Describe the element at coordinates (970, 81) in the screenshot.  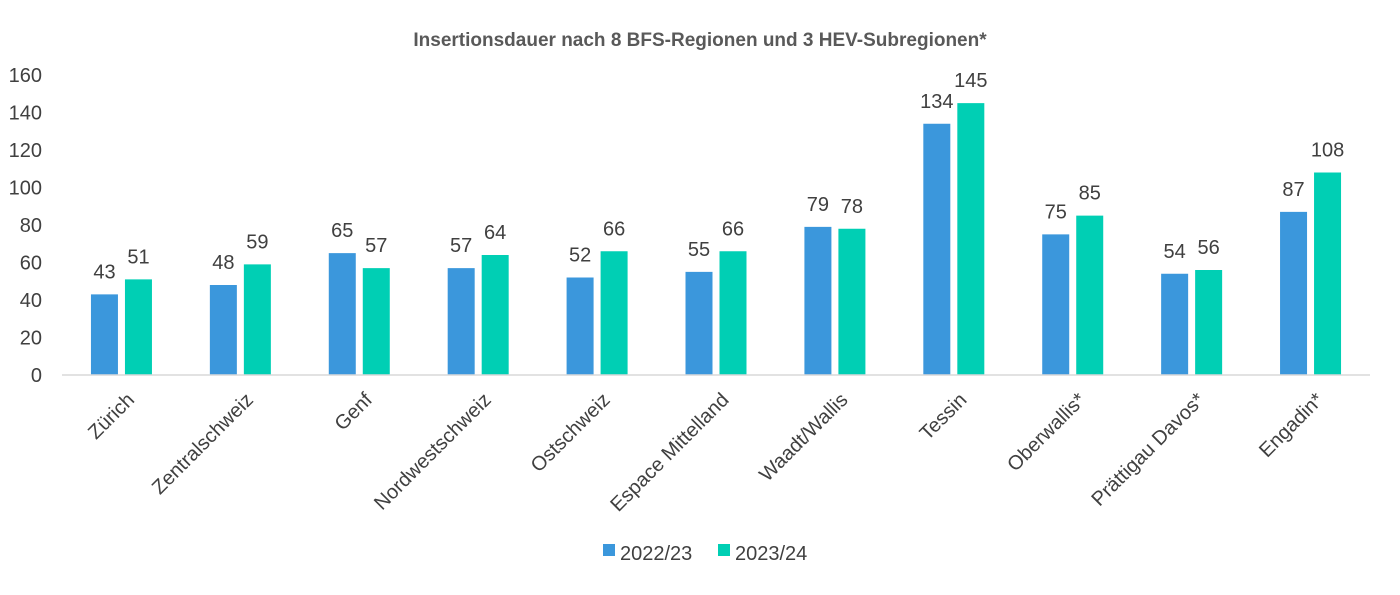
I see `data-label: 145` at that location.